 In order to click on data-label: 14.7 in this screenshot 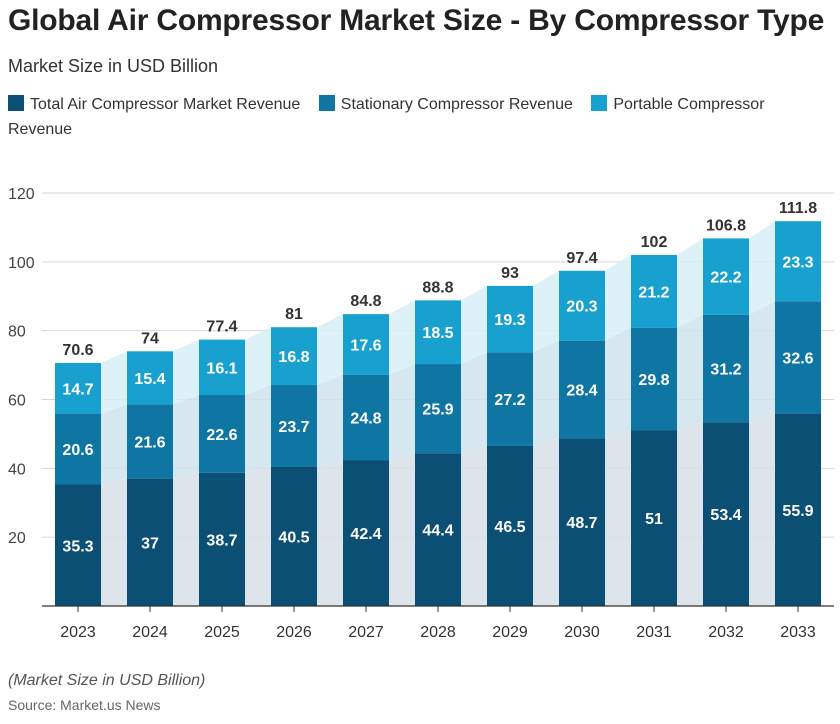, I will do `click(77, 389)`.